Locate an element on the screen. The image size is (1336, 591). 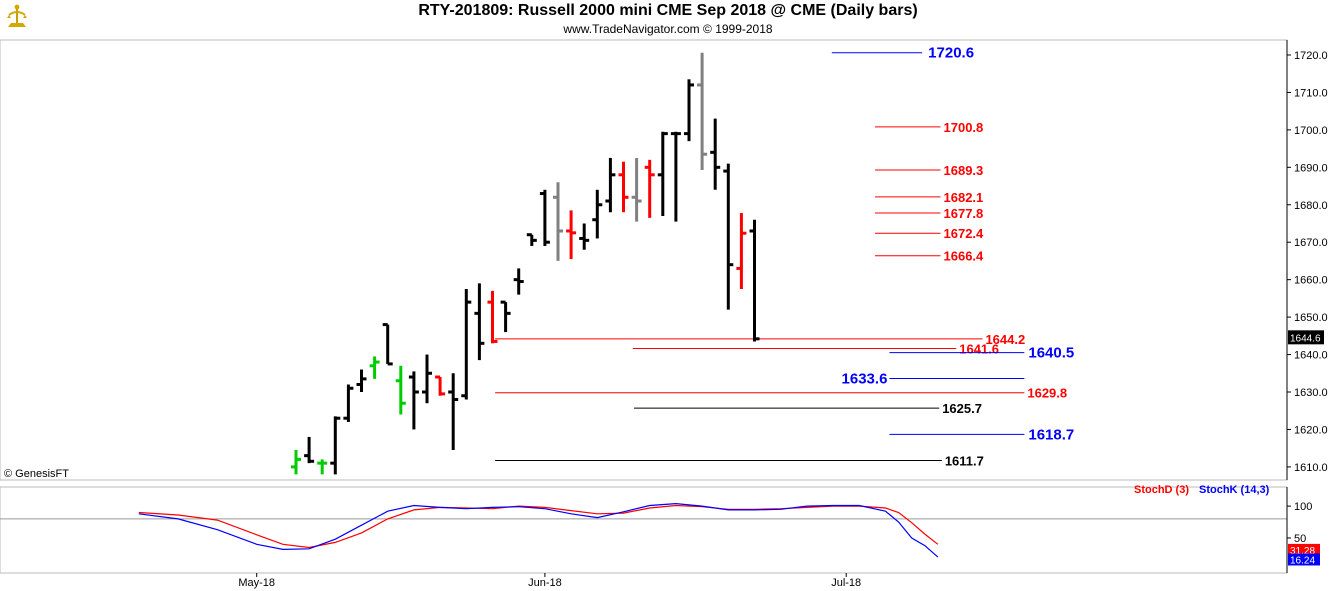
last-price-badge is located at coordinates (1306, 337).